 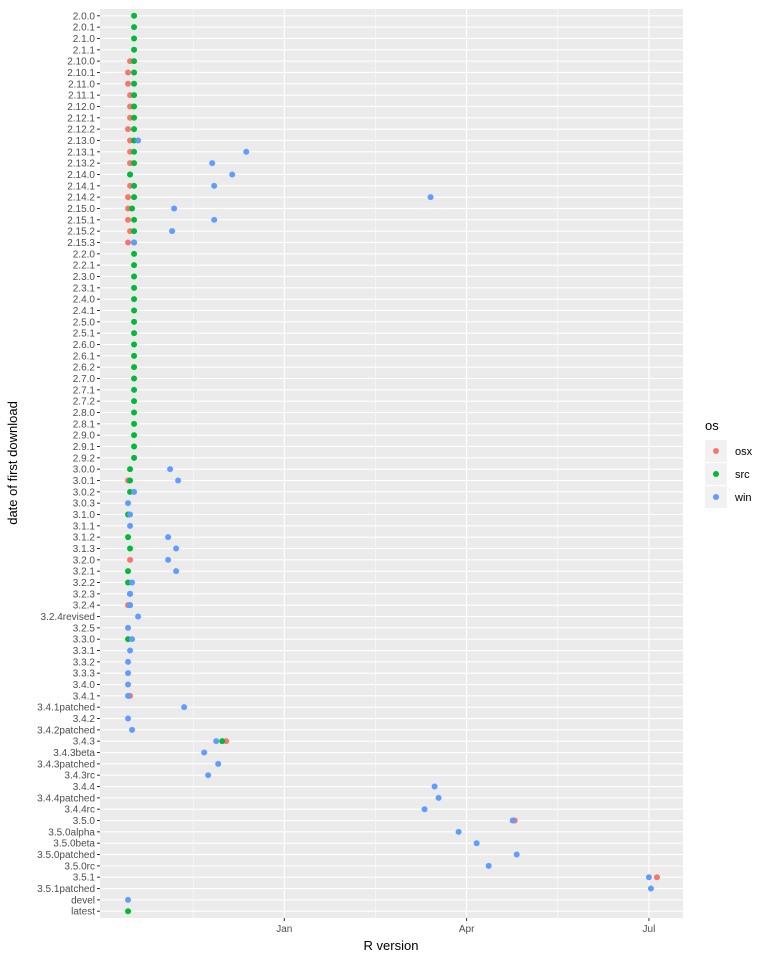 I want to click on y-tick-label: 2.8.1, so click(x=84, y=424).